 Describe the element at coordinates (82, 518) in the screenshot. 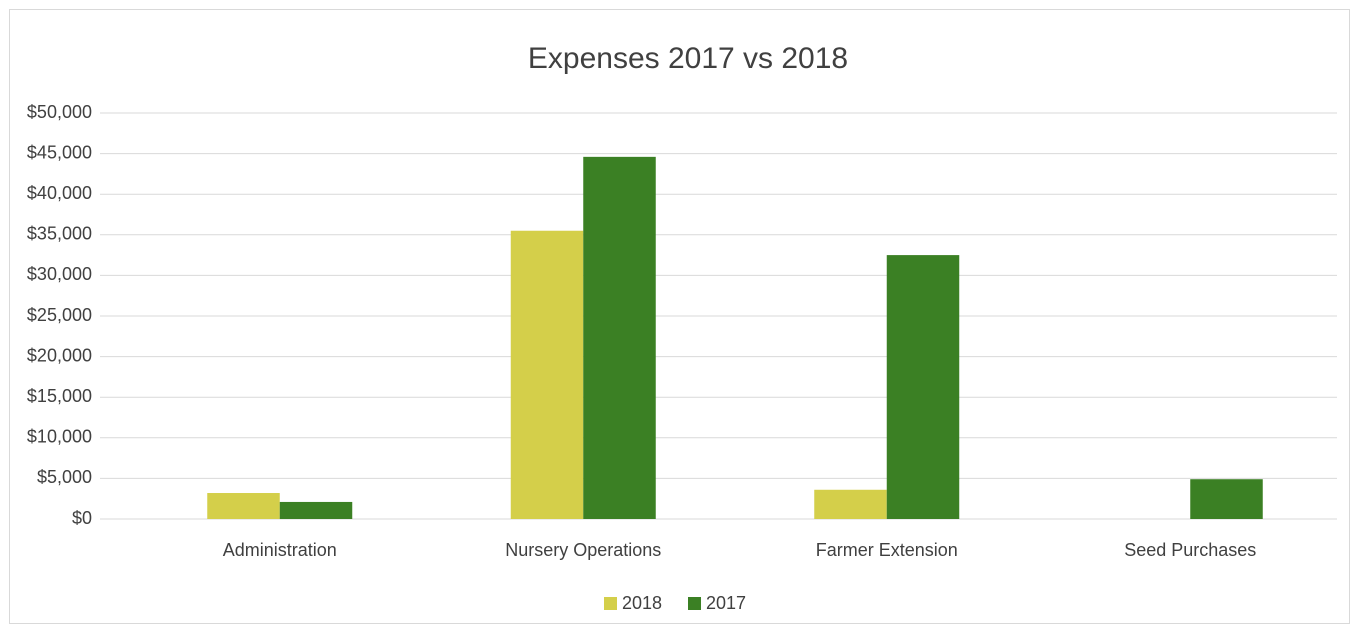

I see `y-tick-label: $0` at that location.